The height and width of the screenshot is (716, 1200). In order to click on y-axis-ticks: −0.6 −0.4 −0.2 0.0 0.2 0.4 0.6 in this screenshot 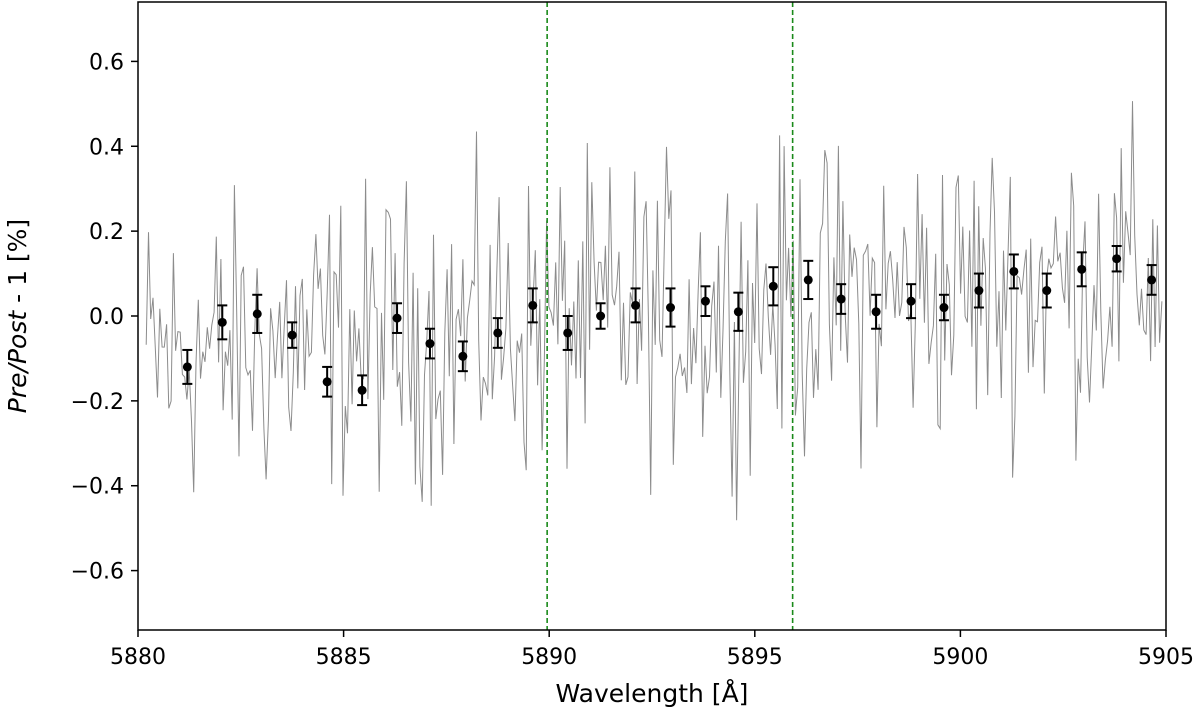, I will do `click(104, 317)`.